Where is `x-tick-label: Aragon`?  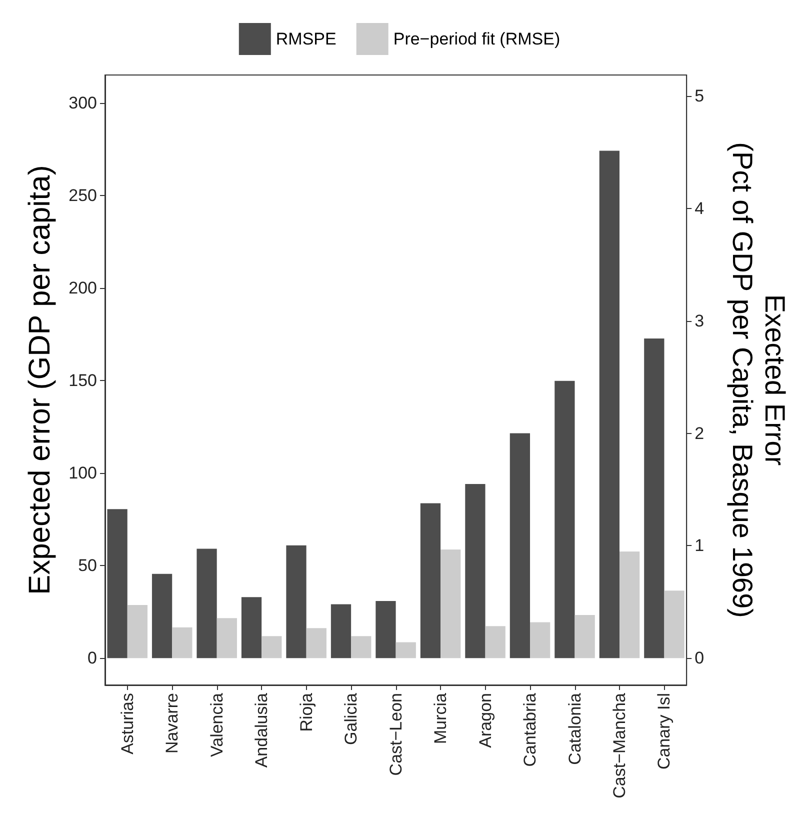
x-tick-label: Aragon is located at coordinates (485, 720).